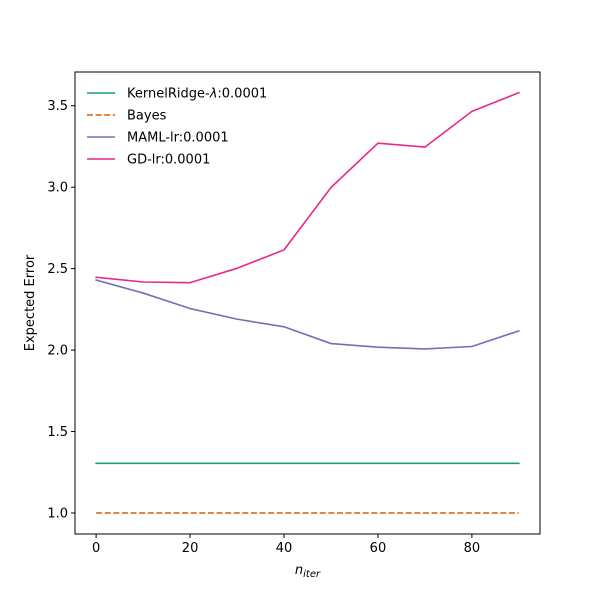 This screenshot has width=600, height=604. I want to click on x-axis: 0 20 40 60 80, so click(286, 545).